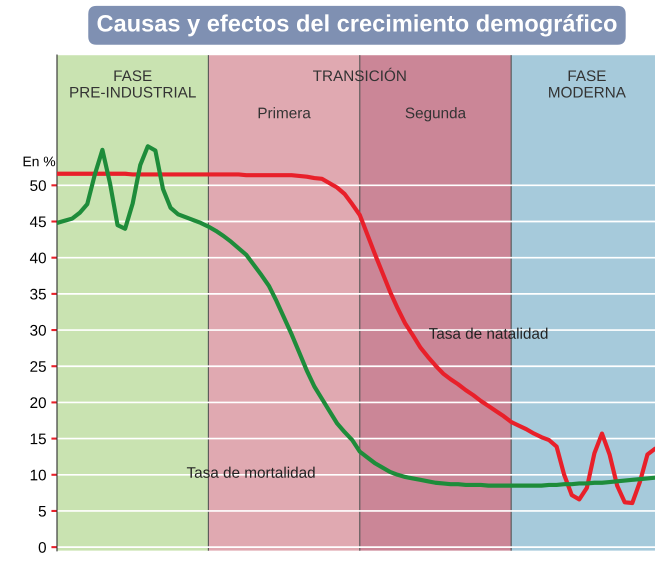 Image resolution: width=655 pixels, height=562 pixels. What do you see at coordinates (40, 161) in the screenshot?
I see `y-axis-title: En %` at bounding box center [40, 161].